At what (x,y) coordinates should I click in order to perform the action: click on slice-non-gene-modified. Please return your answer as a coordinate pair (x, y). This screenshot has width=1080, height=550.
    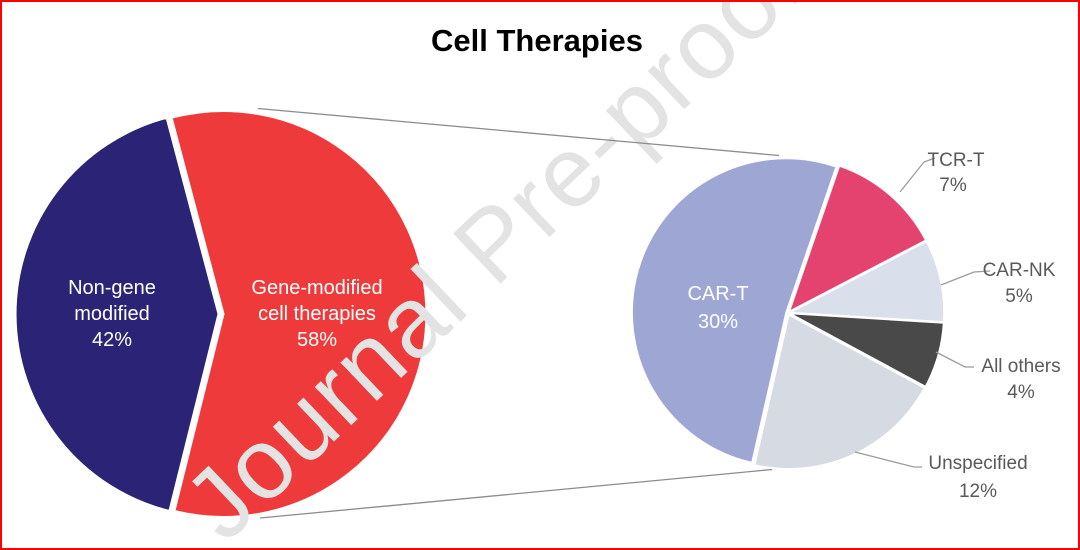
    Looking at the image, I should click on (117, 314).